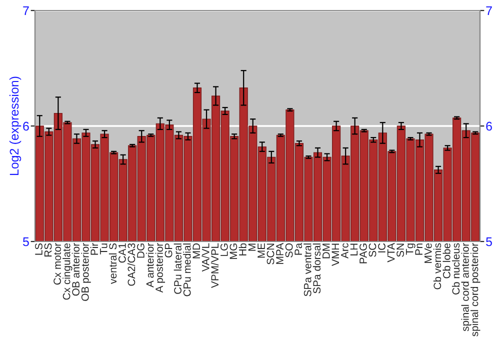 The width and height of the screenshot is (500, 350). What do you see at coordinates (418, 249) in the screenshot?
I see `x-tick-label: Pn` at bounding box center [418, 249].